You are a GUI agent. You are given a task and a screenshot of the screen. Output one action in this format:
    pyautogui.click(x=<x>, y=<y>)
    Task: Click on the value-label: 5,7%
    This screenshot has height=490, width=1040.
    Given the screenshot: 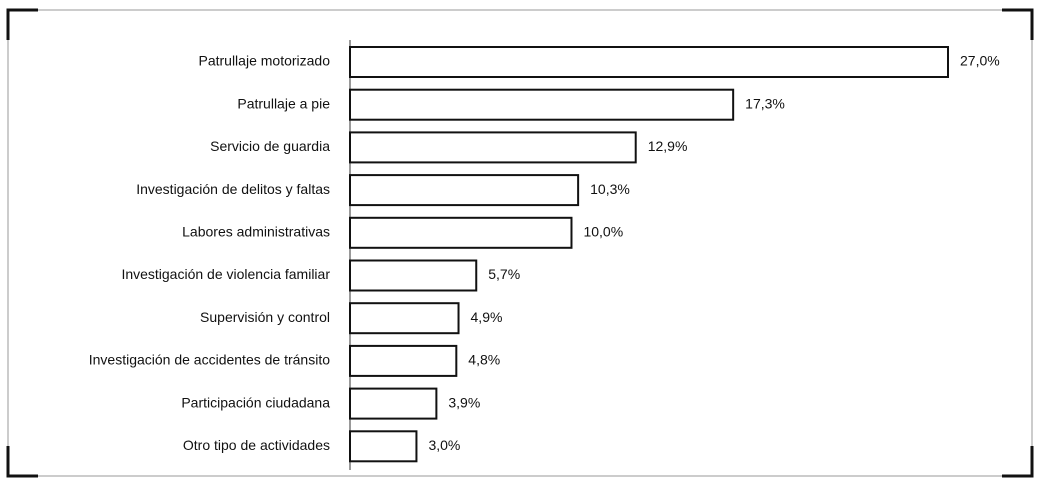 What is the action you would take?
    pyautogui.click(x=504, y=274)
    